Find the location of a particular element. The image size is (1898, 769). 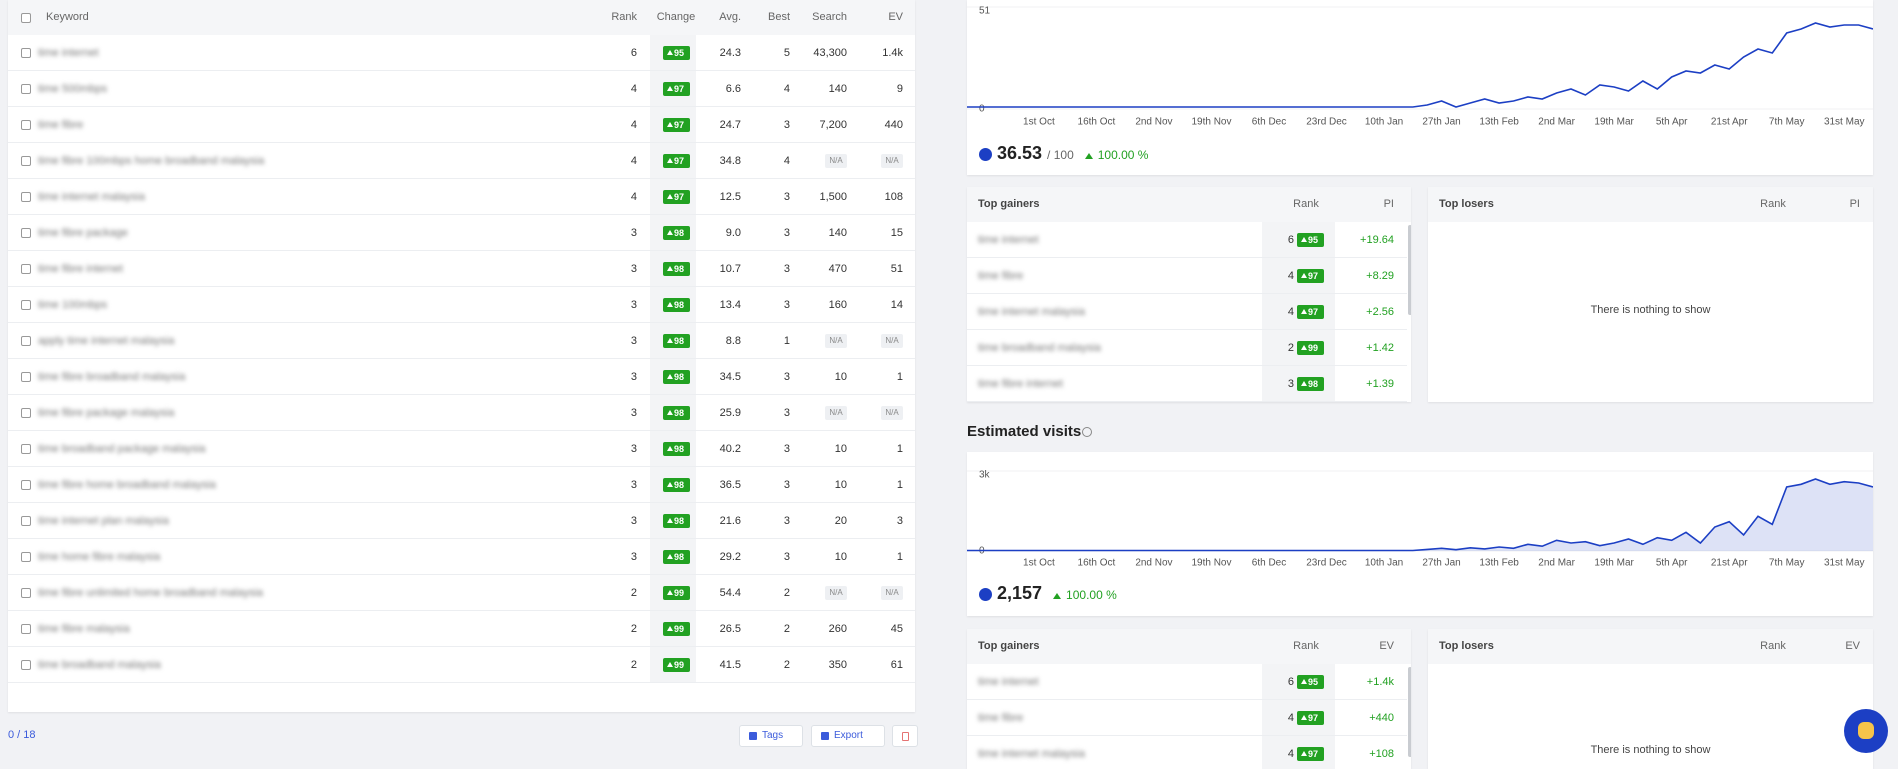

button-label: Export is located at coordinates (848, 735).